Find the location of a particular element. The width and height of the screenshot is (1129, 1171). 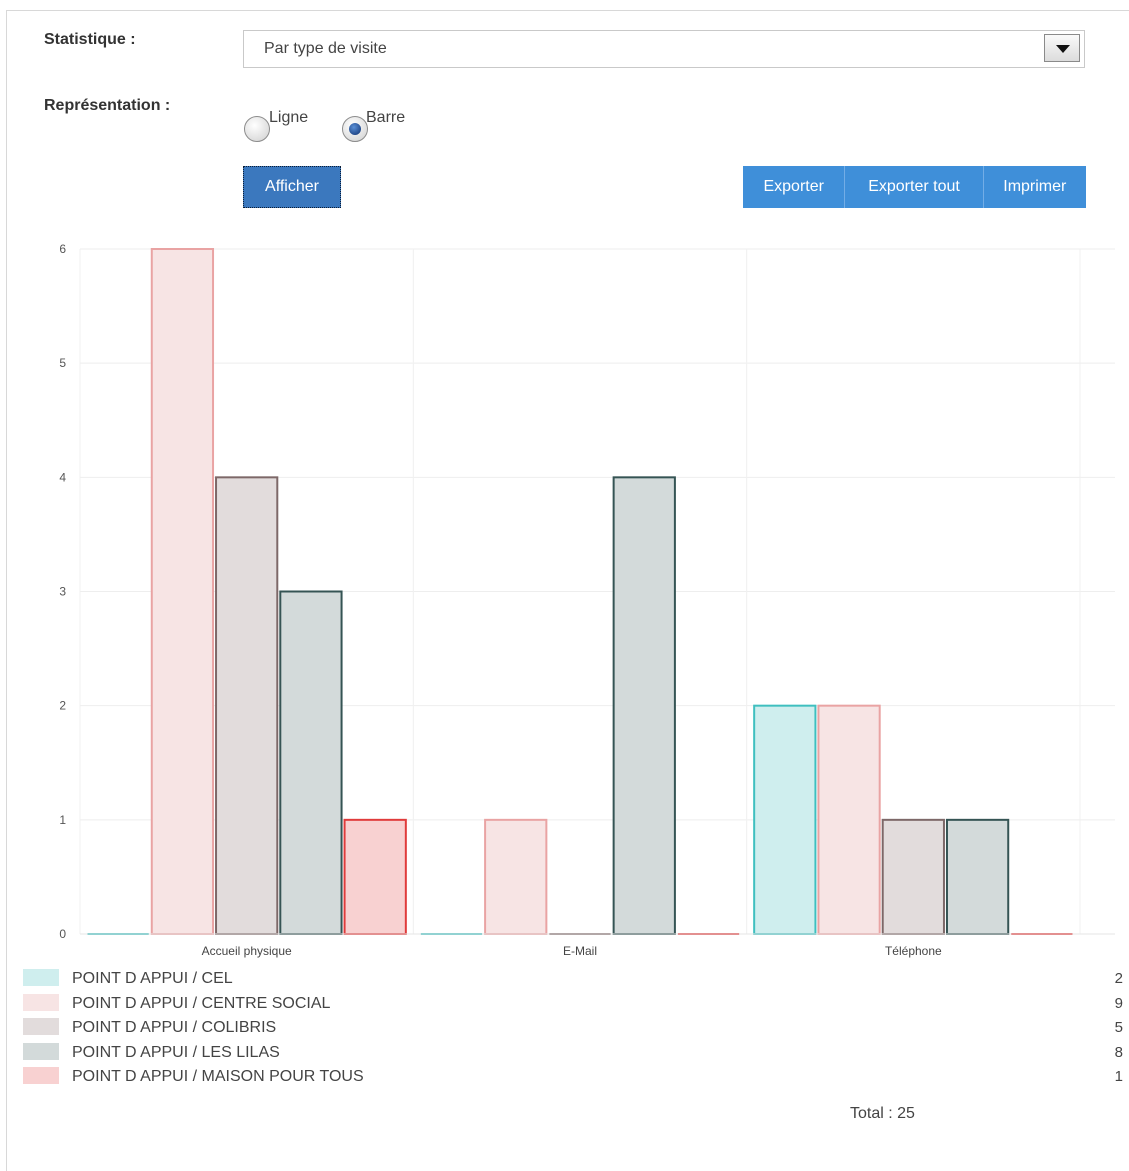

y-tick-label: 4 is located at coordinates (62, 477).